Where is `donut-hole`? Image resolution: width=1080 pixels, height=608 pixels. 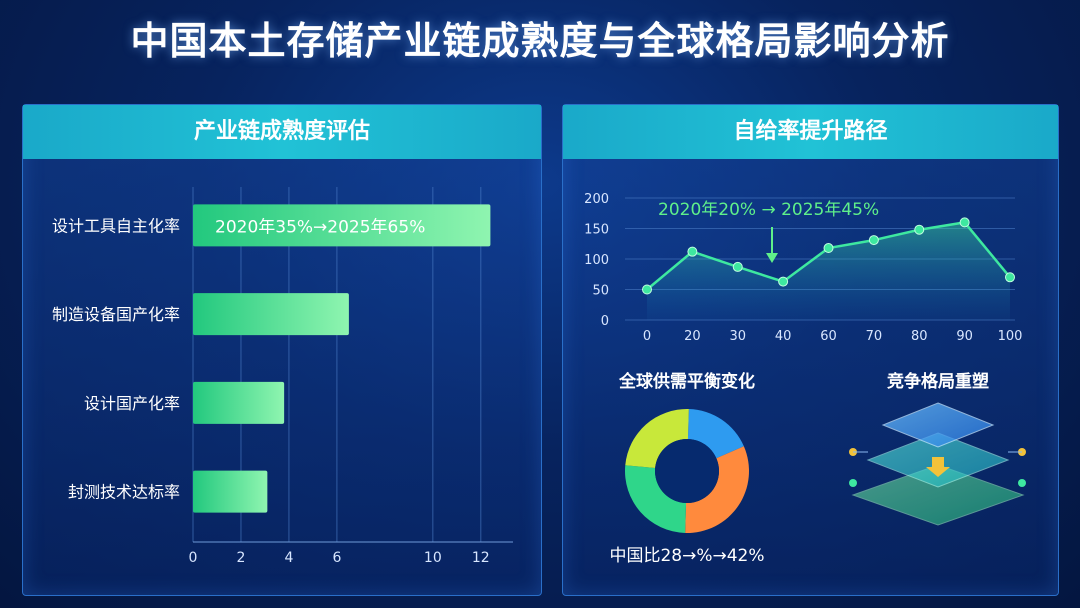
donut-hole is located at coordinates (687, 471).